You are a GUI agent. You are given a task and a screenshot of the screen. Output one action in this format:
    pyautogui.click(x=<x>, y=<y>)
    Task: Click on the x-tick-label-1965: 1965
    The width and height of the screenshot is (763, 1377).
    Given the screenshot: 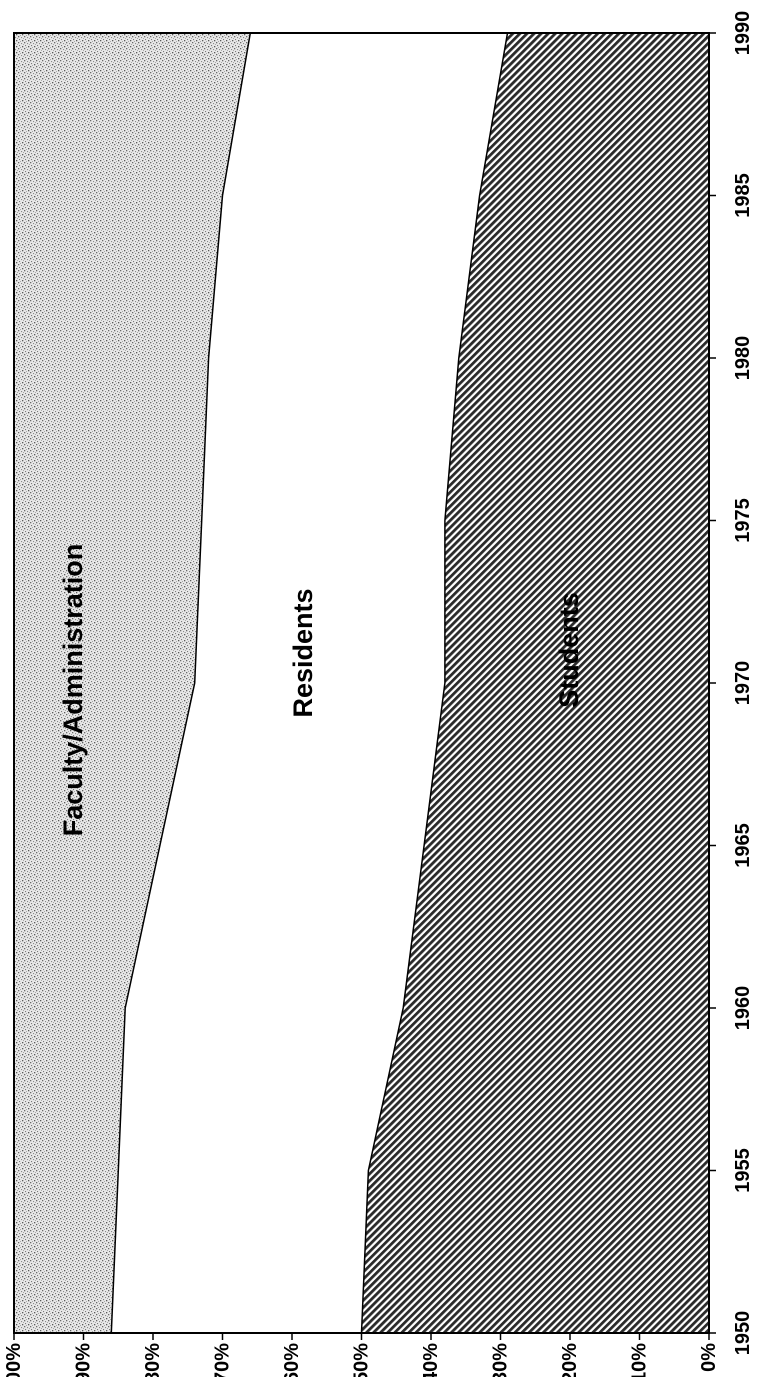 What is the action you would take?
    pyautogui.click(x=743, y=845)
    